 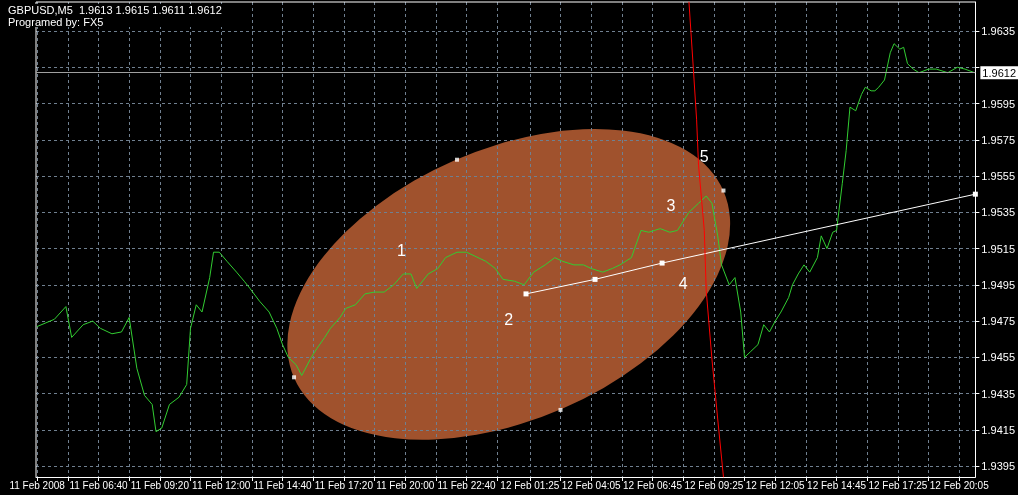 What do you see at coordinates (998, 321) in the screenshot?
I see `y-tick-label: 1.9475` at bounding box center [998, 321].